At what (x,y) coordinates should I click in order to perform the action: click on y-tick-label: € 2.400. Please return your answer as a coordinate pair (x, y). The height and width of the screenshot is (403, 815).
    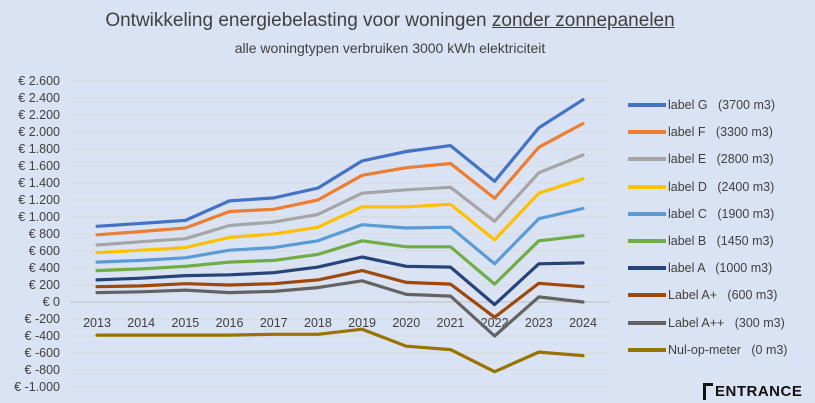
    Looking at the image, I should click on (39, 98).